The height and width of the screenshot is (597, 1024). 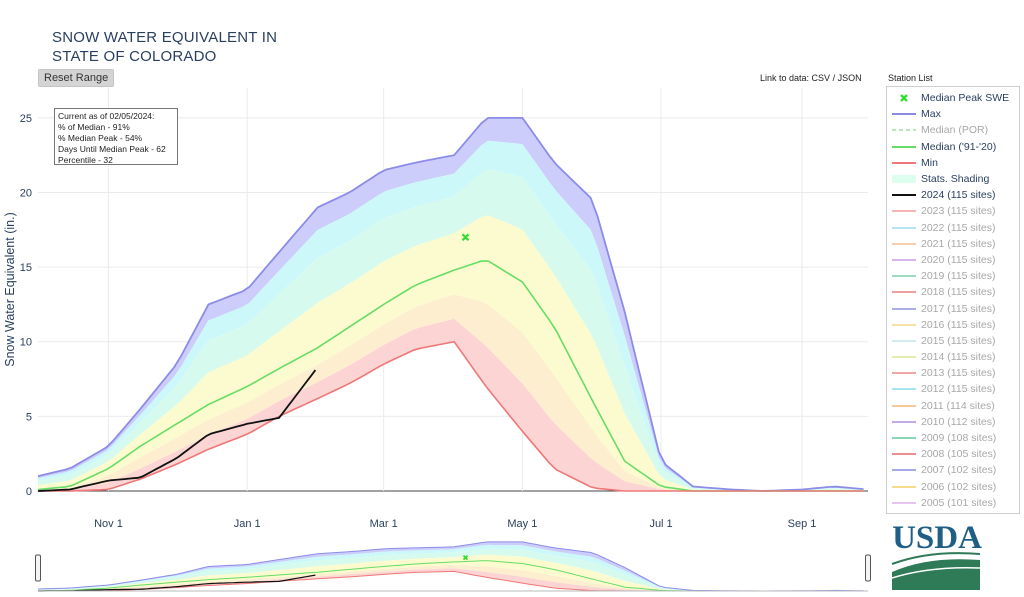 What do you see at coordinates (958, 243) in the screenshot?
I see `legend-label: 2021 (115 sites)` at bounding box center [958, 243].